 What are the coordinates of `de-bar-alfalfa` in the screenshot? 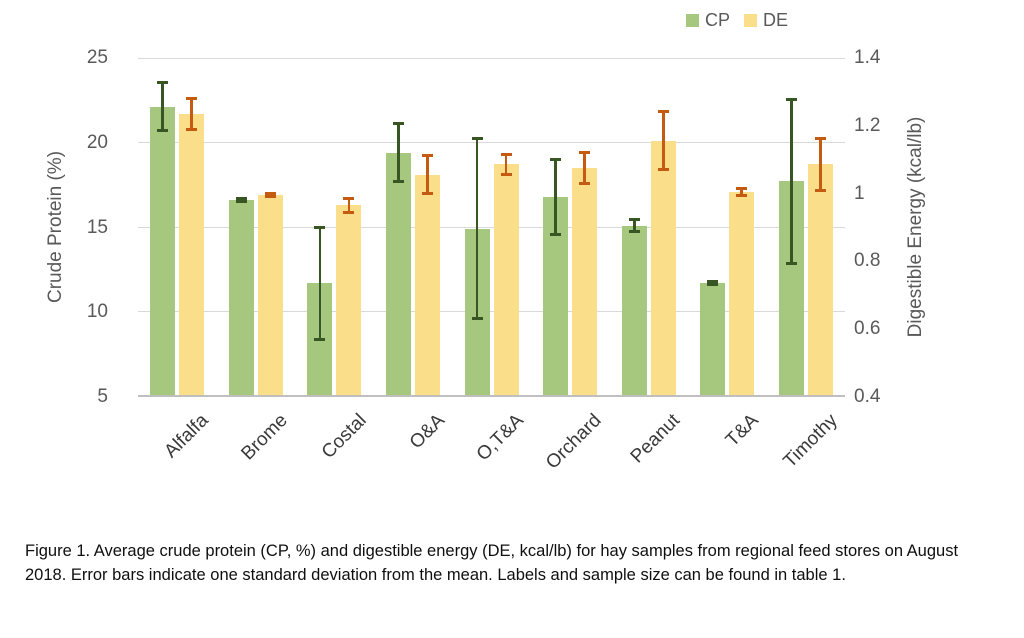 It's located at (192, 254).